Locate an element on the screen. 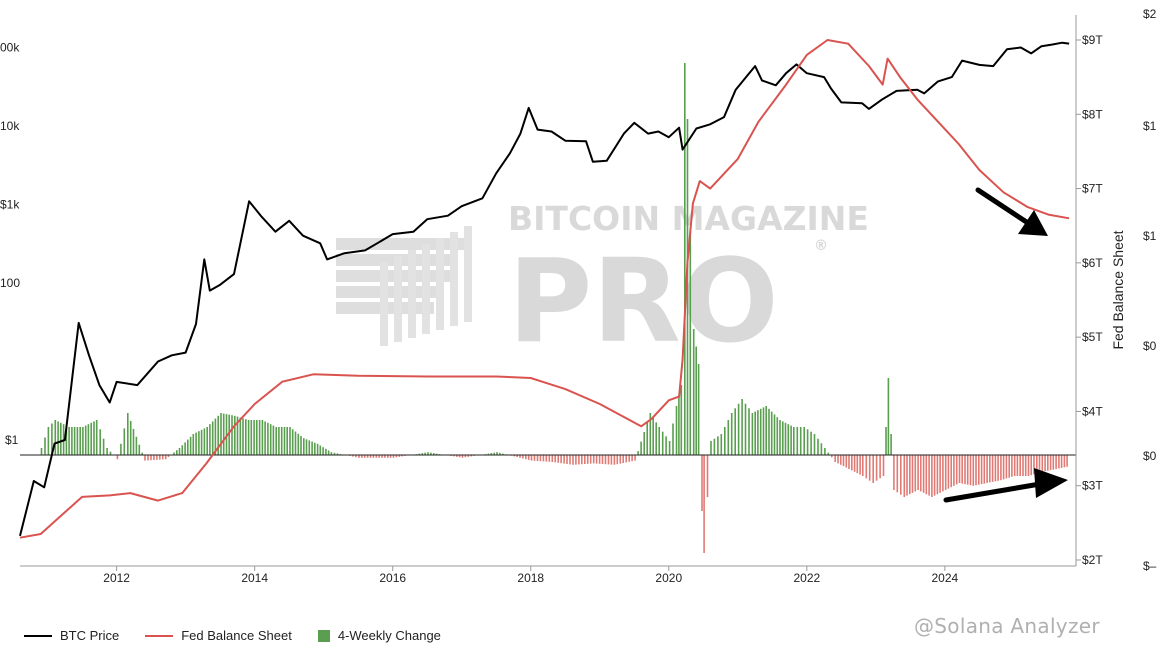 Image resolution: width=1161 pixels, height=652 pixels. legend-label-change: 4-Weekly Change is located at coordinates (389, 635).